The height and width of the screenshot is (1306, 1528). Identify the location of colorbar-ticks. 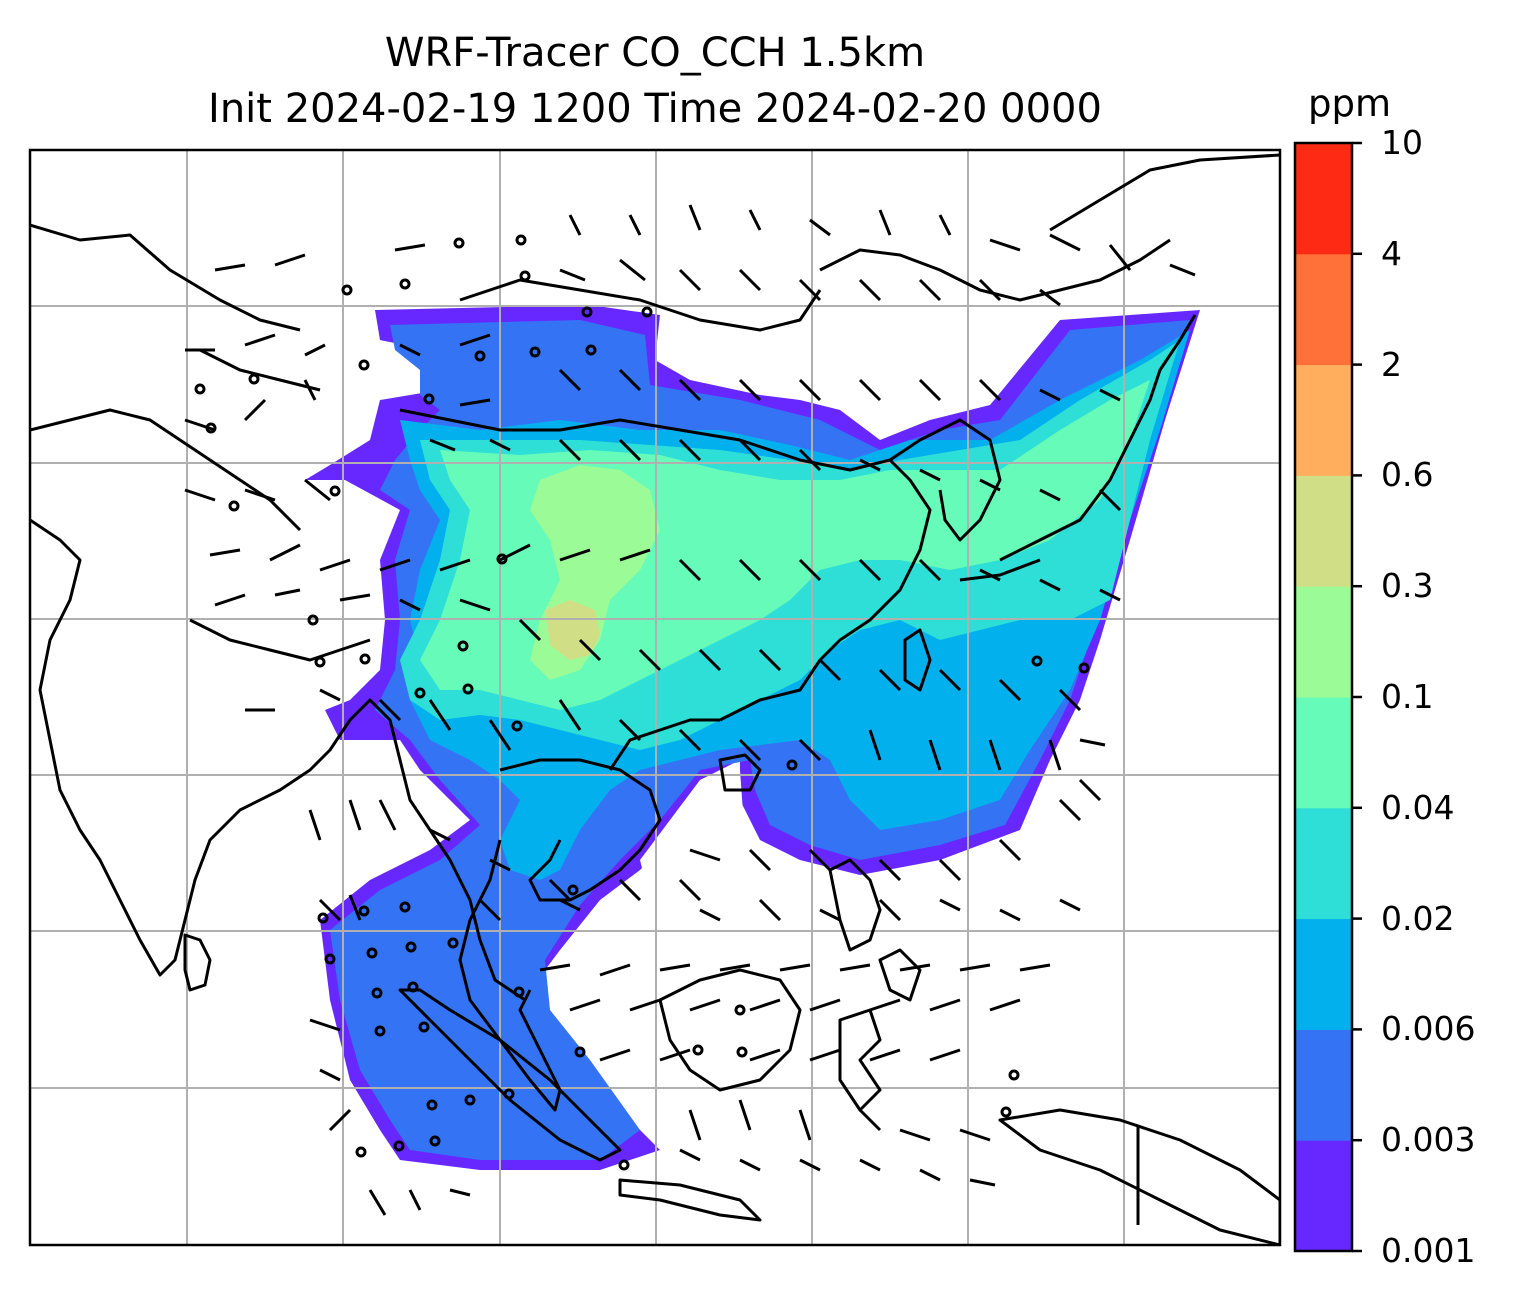
(1357, 697).